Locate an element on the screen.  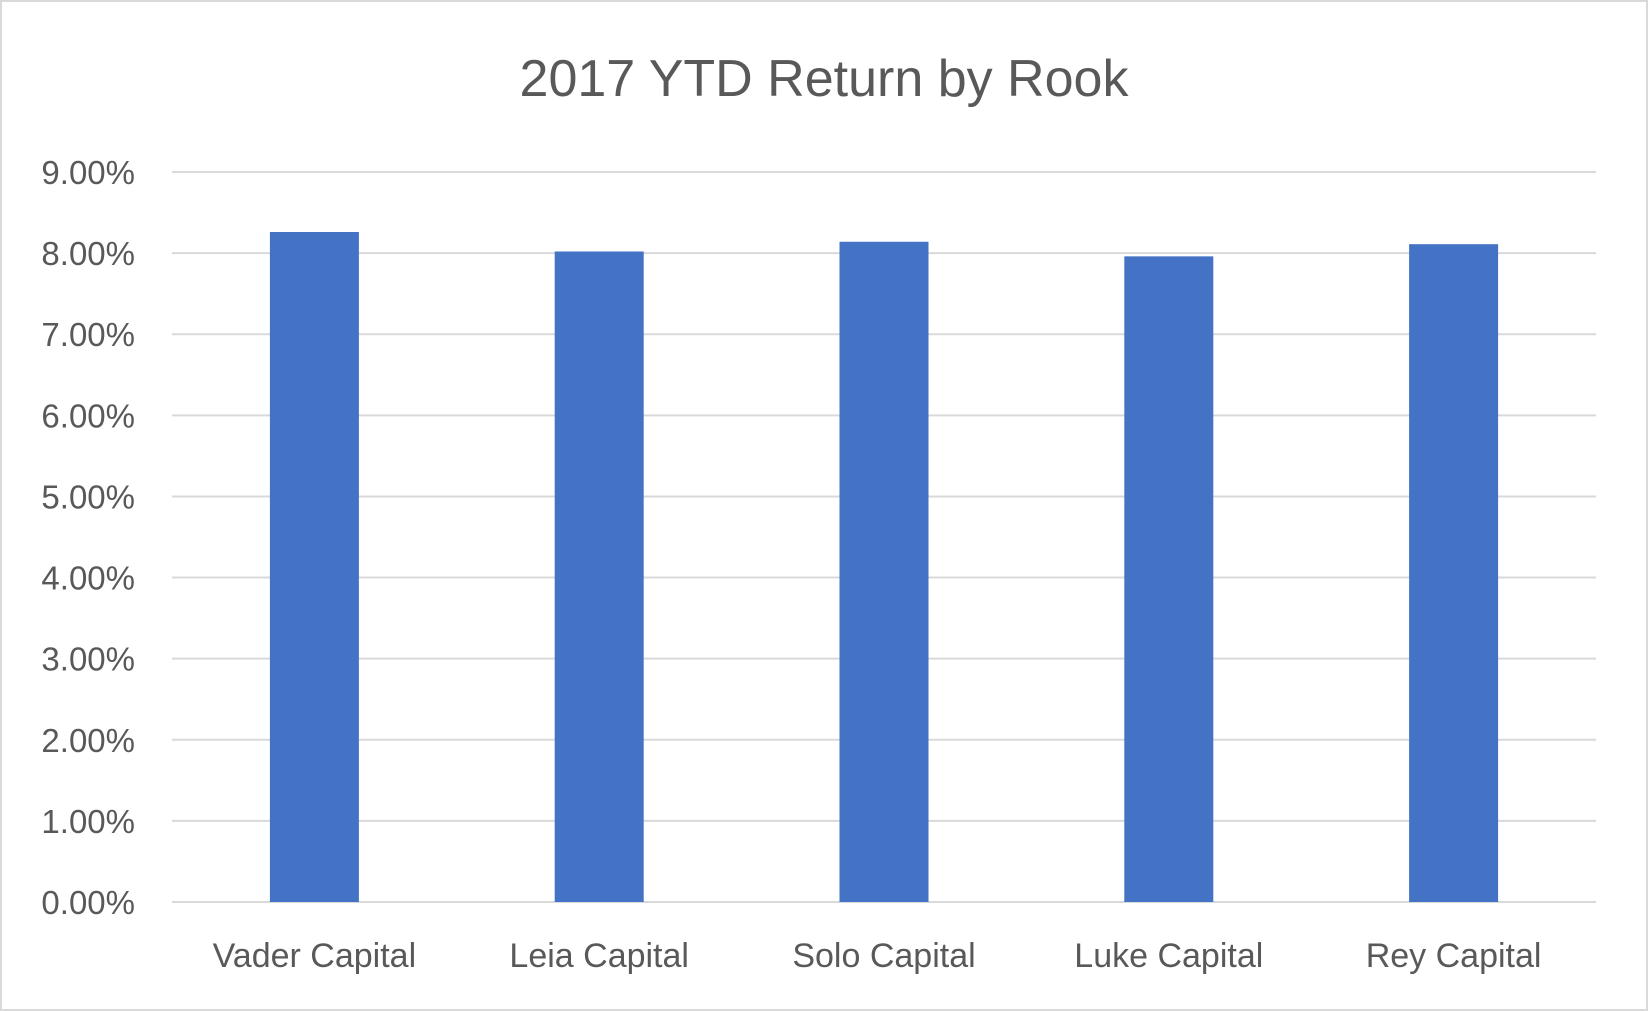
x-category-label: Luke Capital is located at coordinates (1168, 956).